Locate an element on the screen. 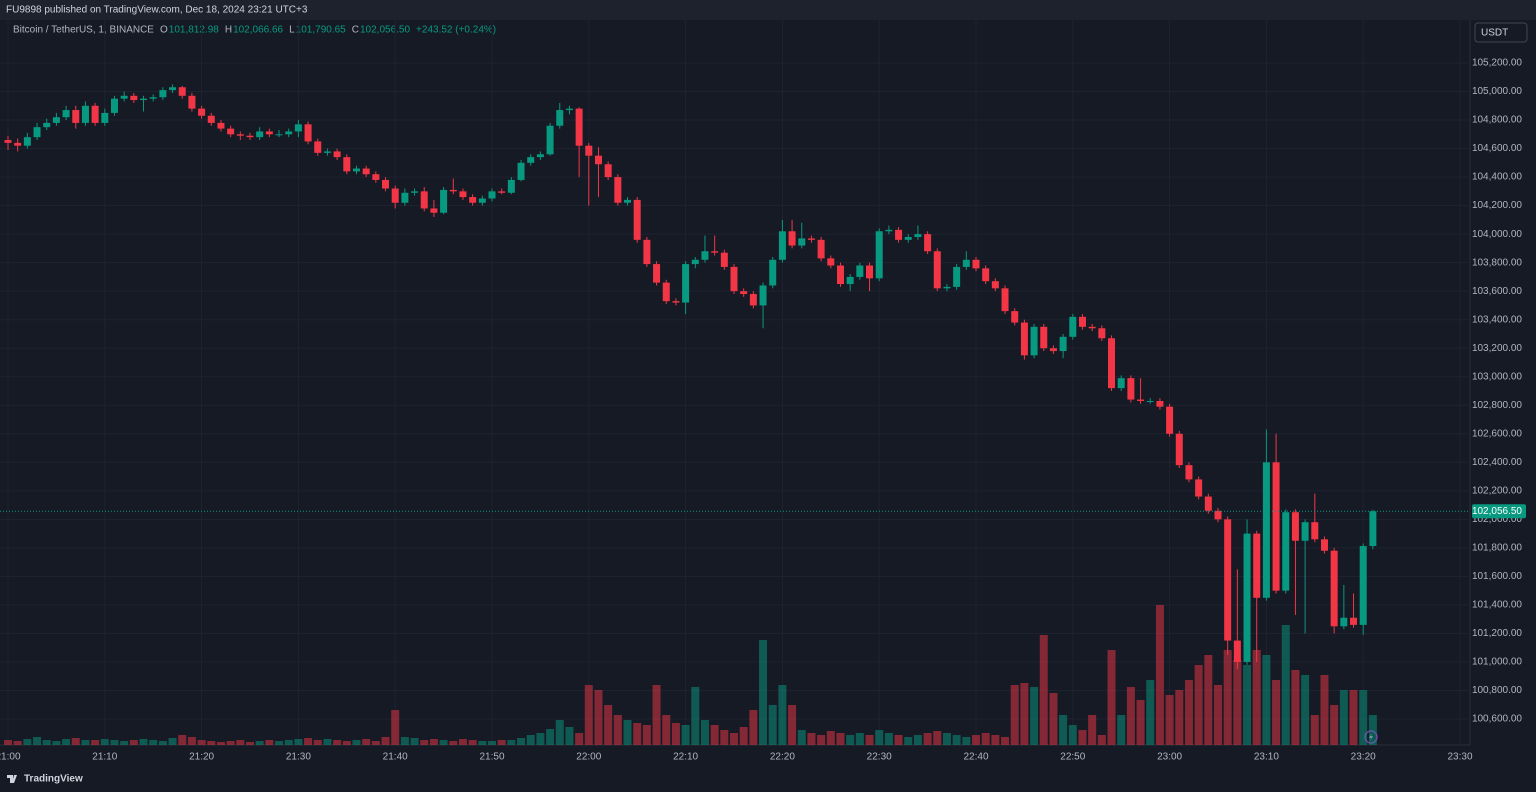  y-tick-label: 104,800.00 is located at coordinates (1497, 120).